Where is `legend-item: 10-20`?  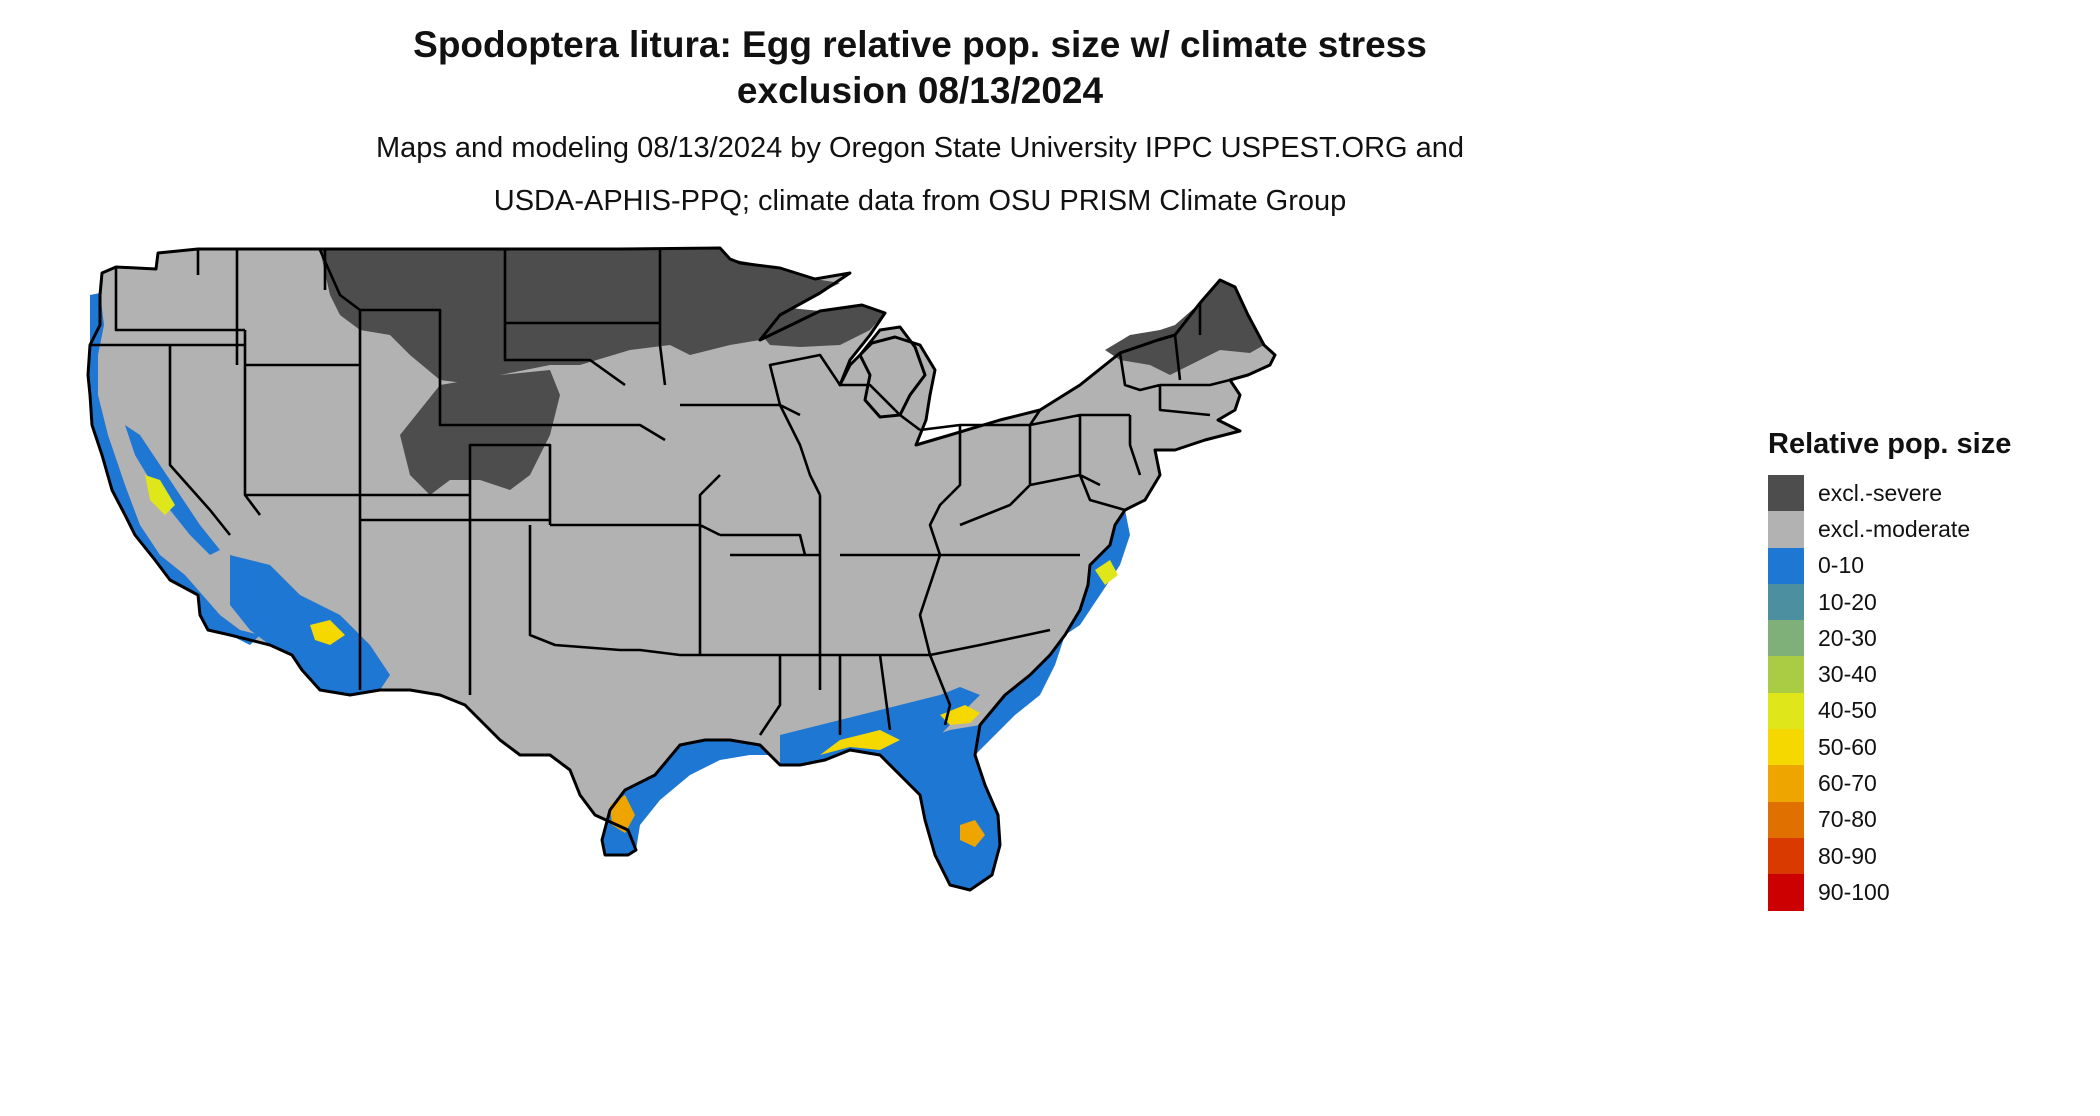
legend-item: 10-20 is located at coordinates (1928, 602).